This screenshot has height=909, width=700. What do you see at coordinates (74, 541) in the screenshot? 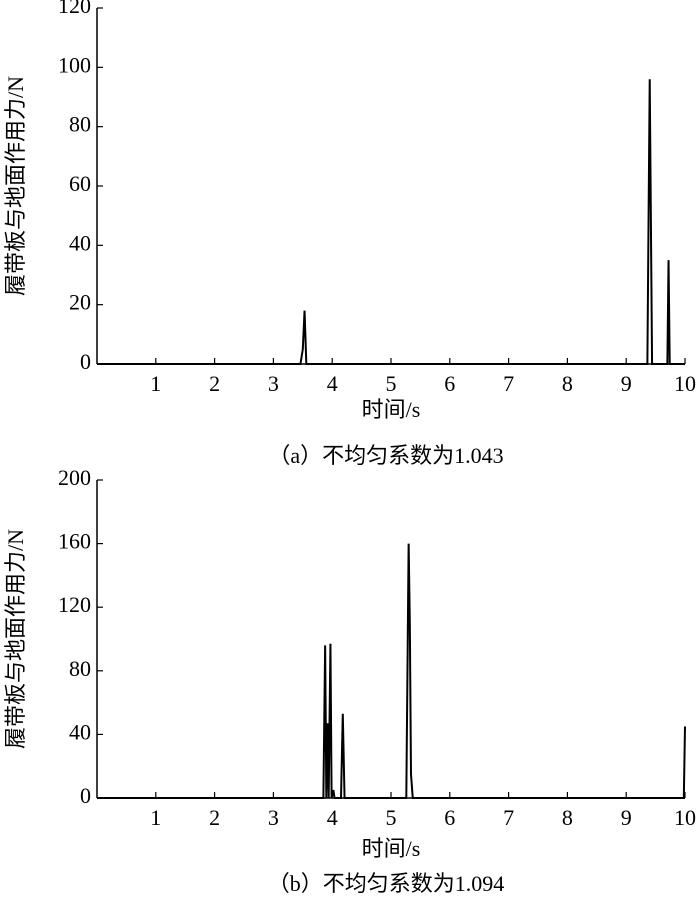
I see `y-tick-label: 160` at bounding box center [74, 541].